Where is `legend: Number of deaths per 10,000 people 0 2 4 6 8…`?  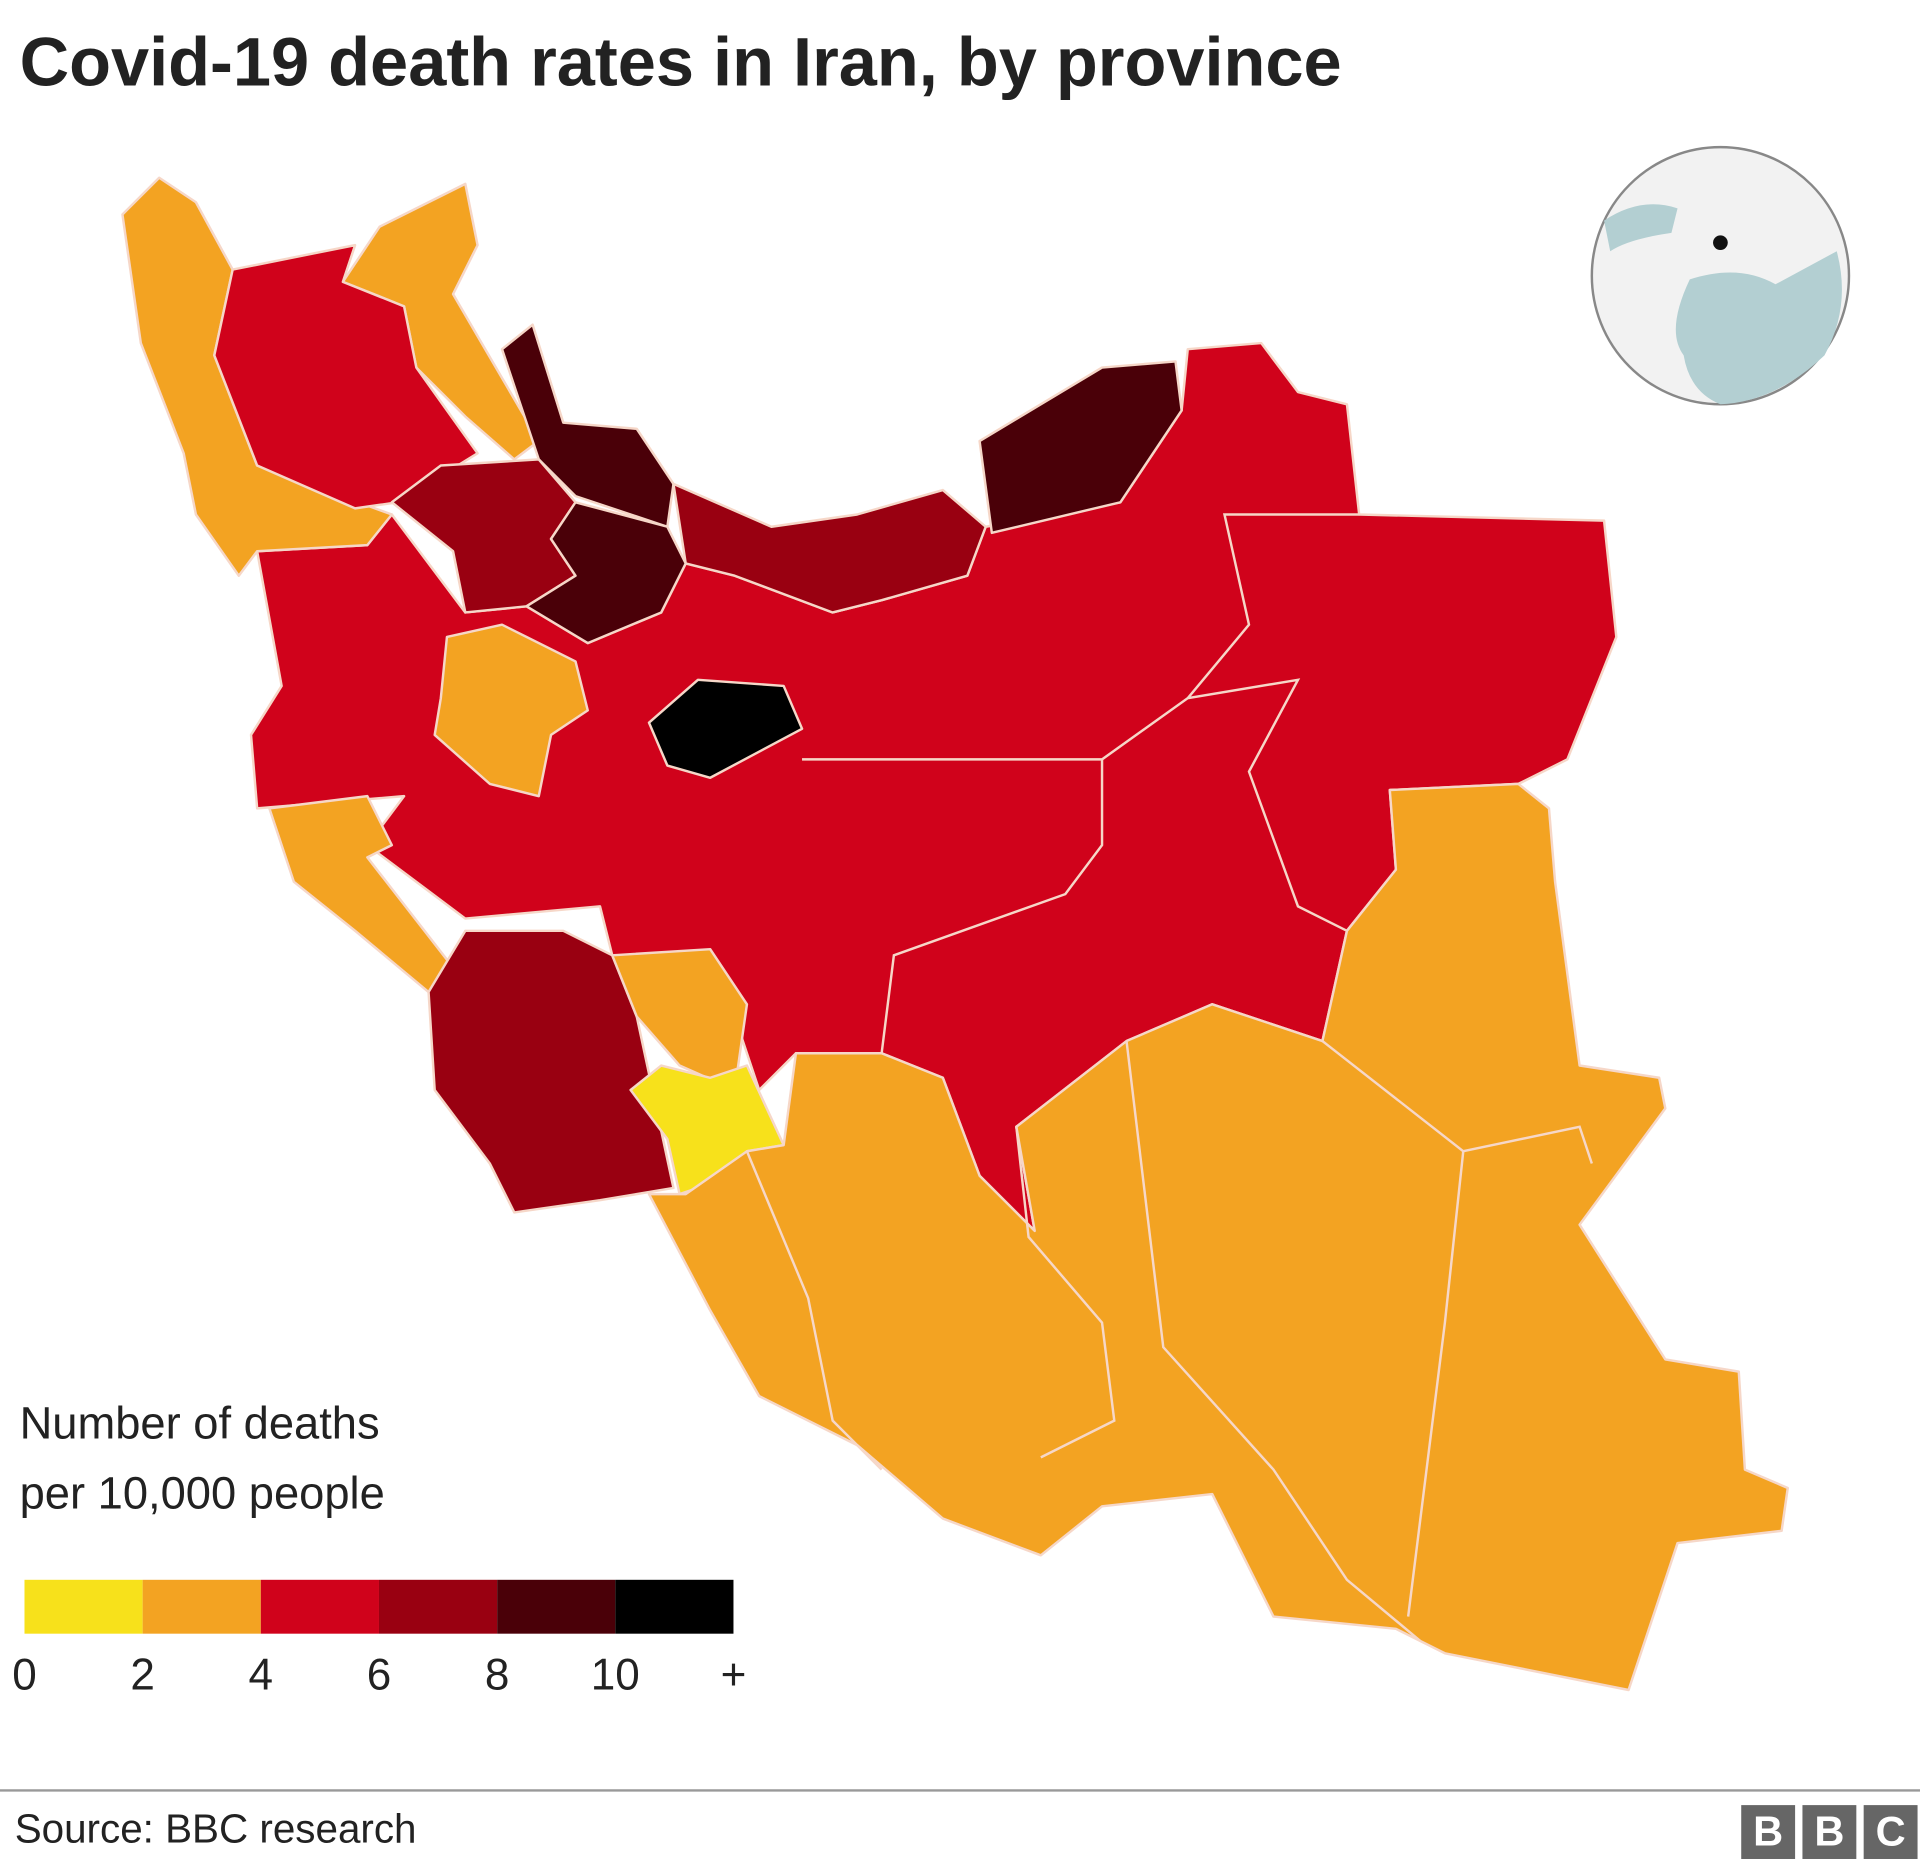 legend: Number of deaths per 10,000 people 0 2 4 6 8… is located at coordinates (379, 1549).